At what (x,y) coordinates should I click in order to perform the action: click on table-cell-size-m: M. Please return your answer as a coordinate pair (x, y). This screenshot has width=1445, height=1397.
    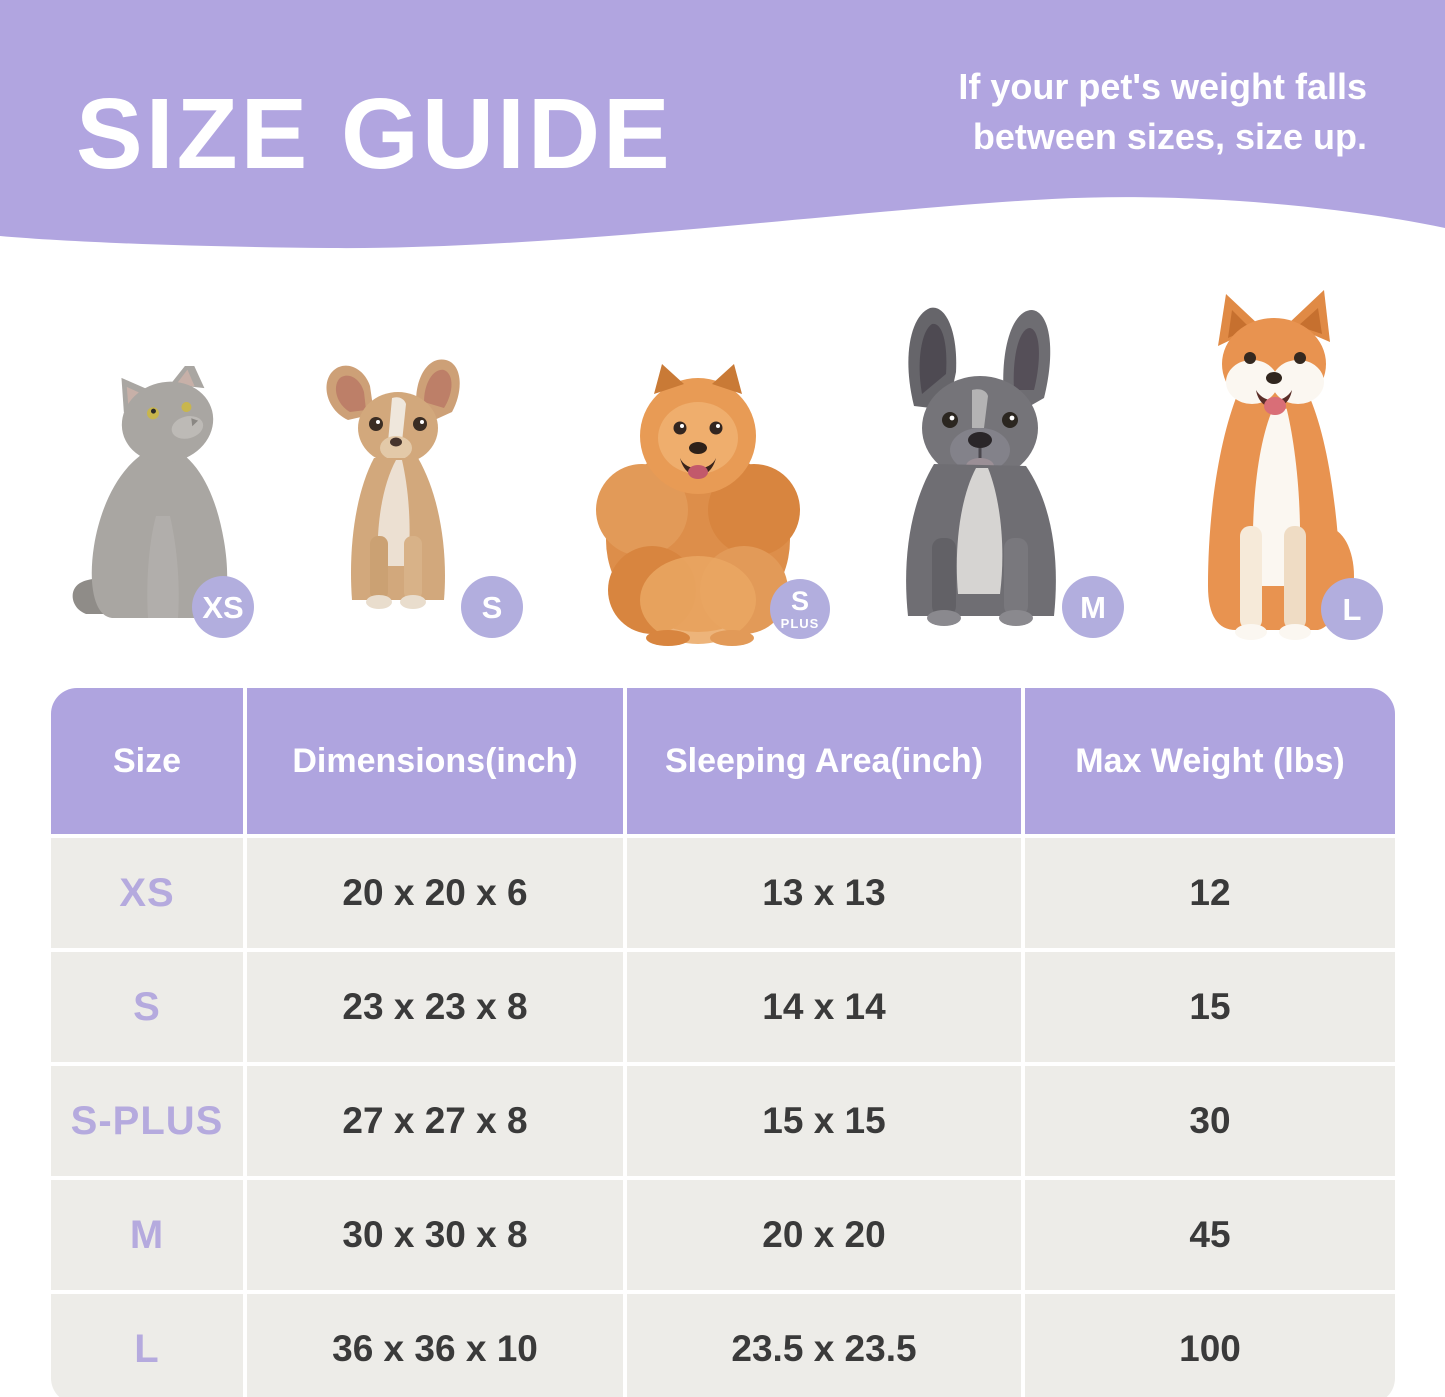
    Looking at the image, I should click on (147, 1235).